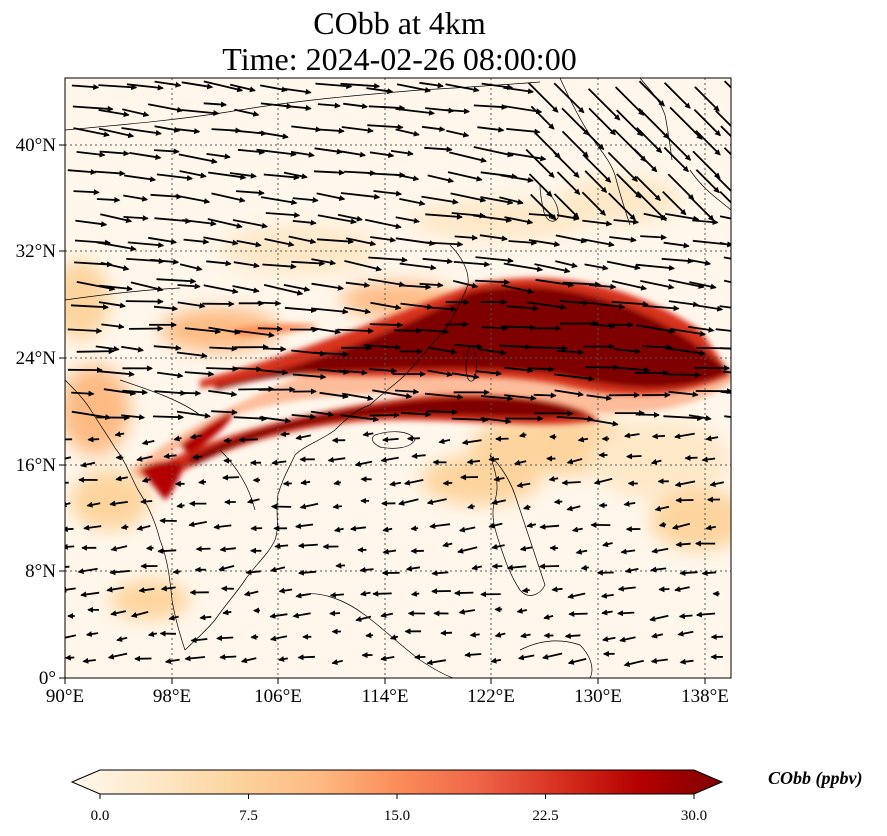 This screenshot has width=887, height=836. What do you see at coordinates (397, 796) in the screenshot?
I see `colorbar: 0.0 7.5 15.0 22.5 30.0` at bounding box center [397, 796].